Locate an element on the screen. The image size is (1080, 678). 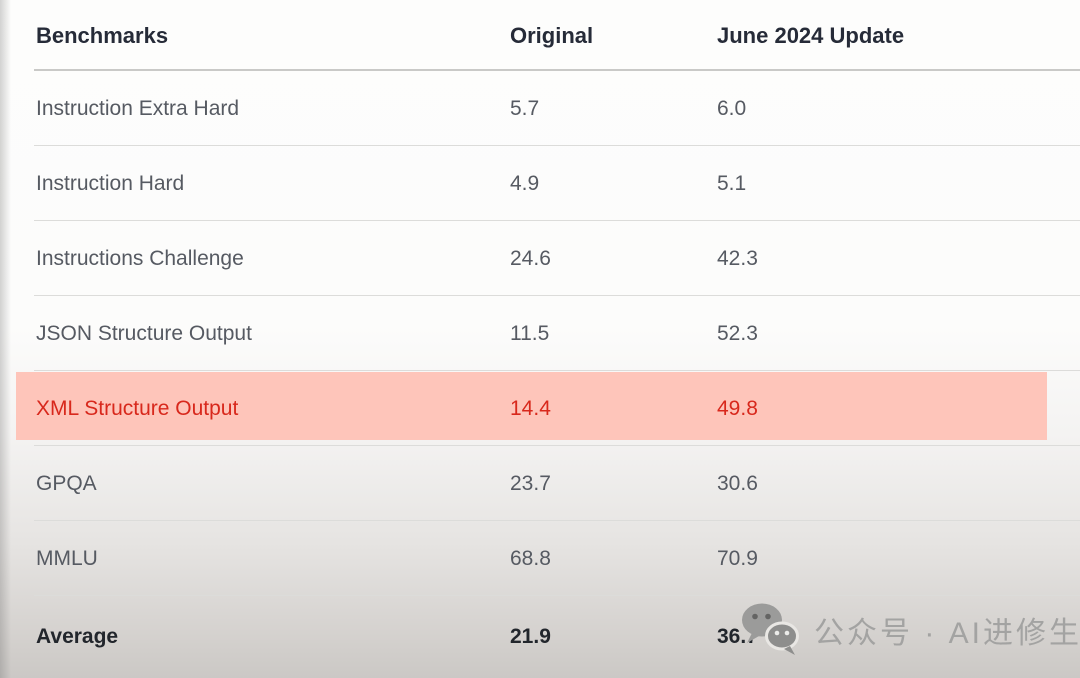
update-value: 70.9 is located at coordinates (737, 558).